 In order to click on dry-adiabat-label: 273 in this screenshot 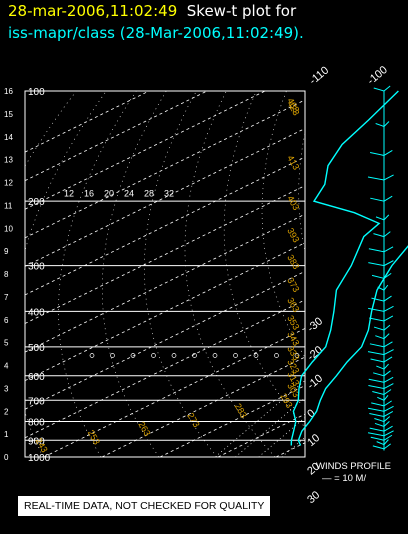, I will do `click(193, 420)`.